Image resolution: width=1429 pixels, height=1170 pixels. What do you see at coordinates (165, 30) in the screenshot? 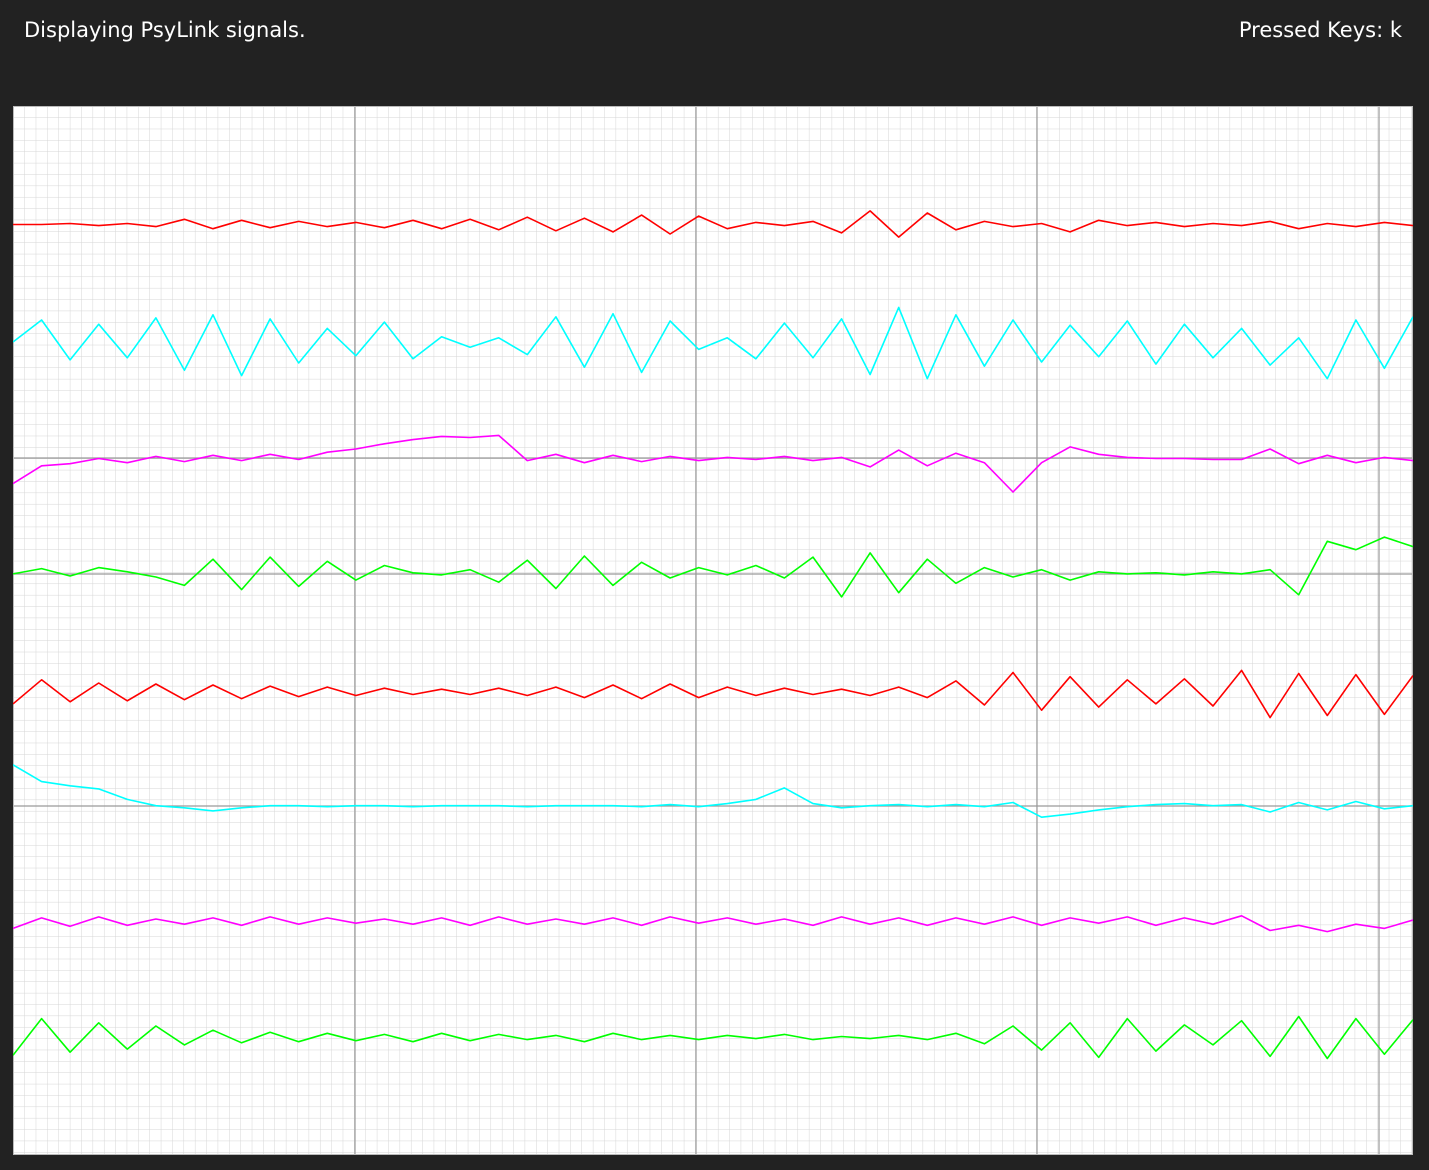
I see `status-text: Displaying PsyLink signals.` at bounding box center [165, 30].